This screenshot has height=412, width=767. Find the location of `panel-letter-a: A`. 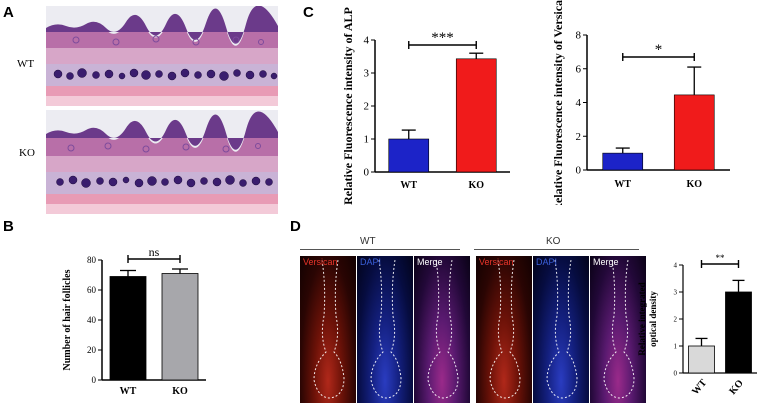

panel-letter-a: A is located at coordinates (8, 12).